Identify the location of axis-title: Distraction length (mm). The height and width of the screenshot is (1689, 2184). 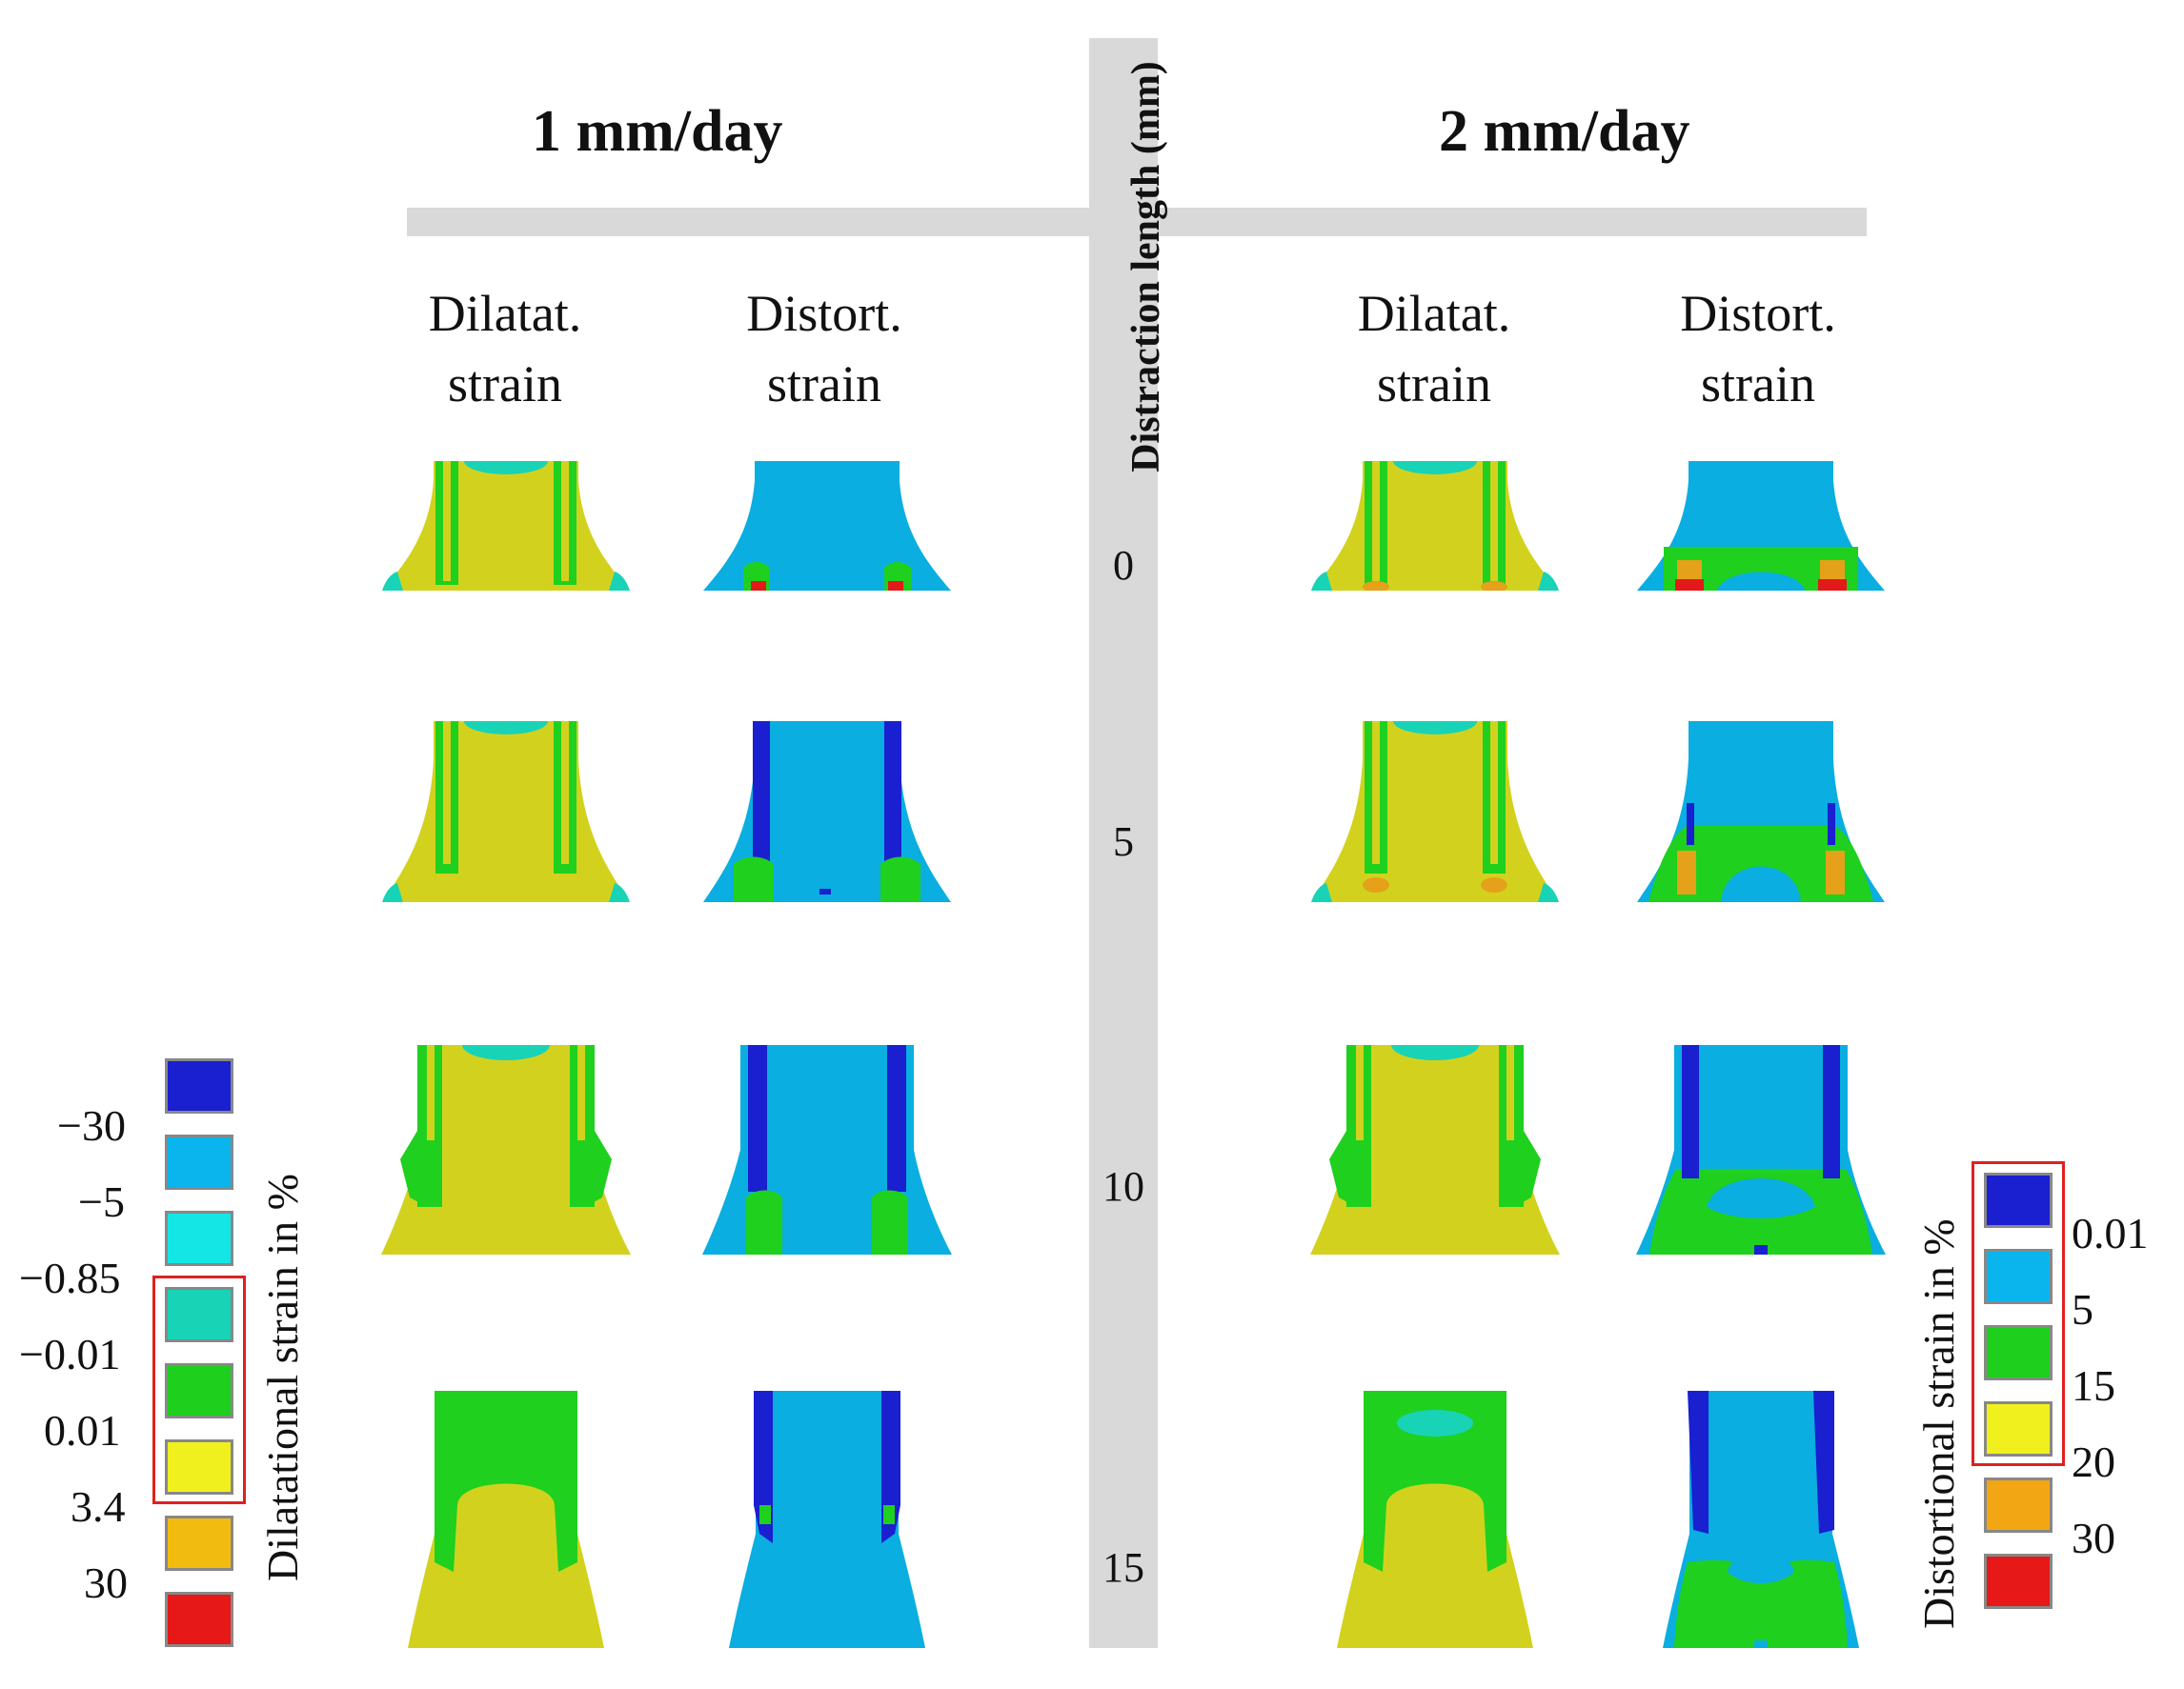
(1146, 267).